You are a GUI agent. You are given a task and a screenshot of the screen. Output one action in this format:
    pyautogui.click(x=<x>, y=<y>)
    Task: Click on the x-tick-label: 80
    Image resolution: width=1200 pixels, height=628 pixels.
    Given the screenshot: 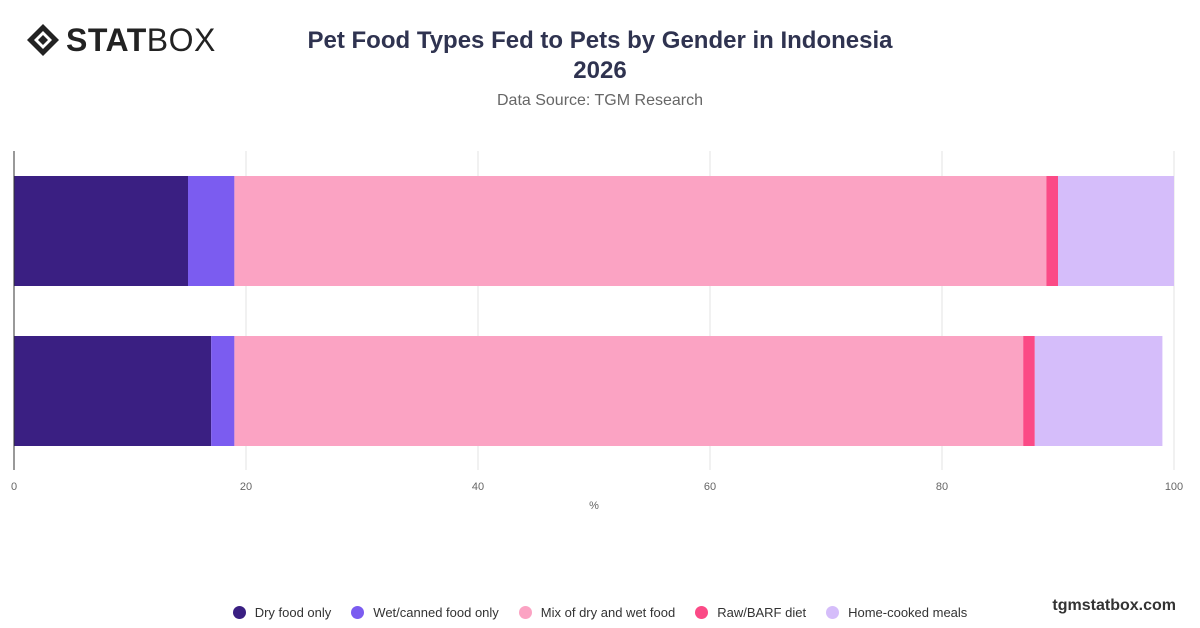 What is the action you would take?
    pyautogui.click(x=942, y=487)
    